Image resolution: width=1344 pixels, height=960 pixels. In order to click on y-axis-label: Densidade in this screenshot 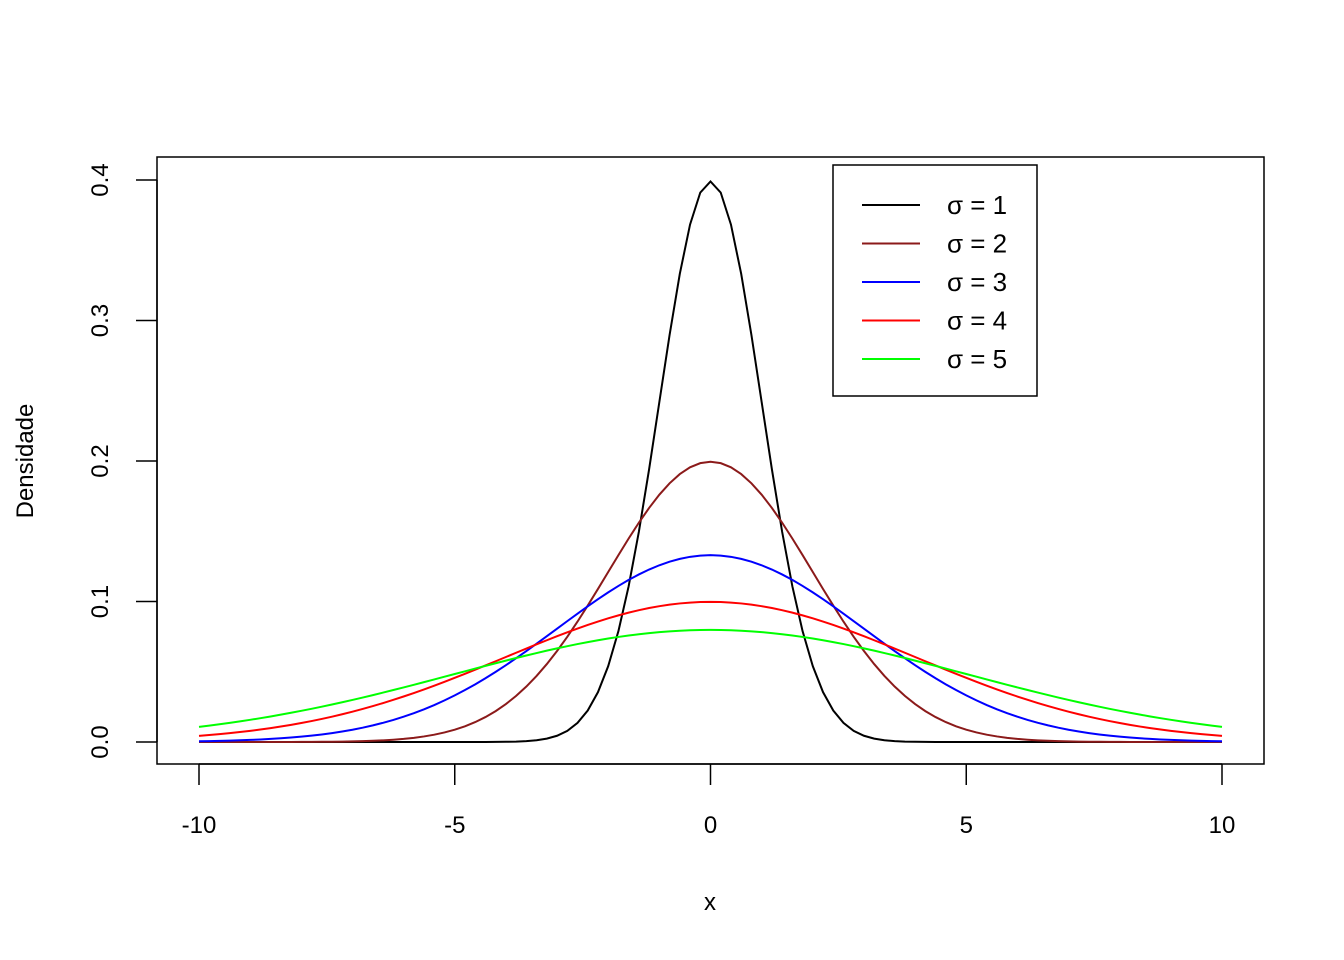, I will do `click(25, 461)`.